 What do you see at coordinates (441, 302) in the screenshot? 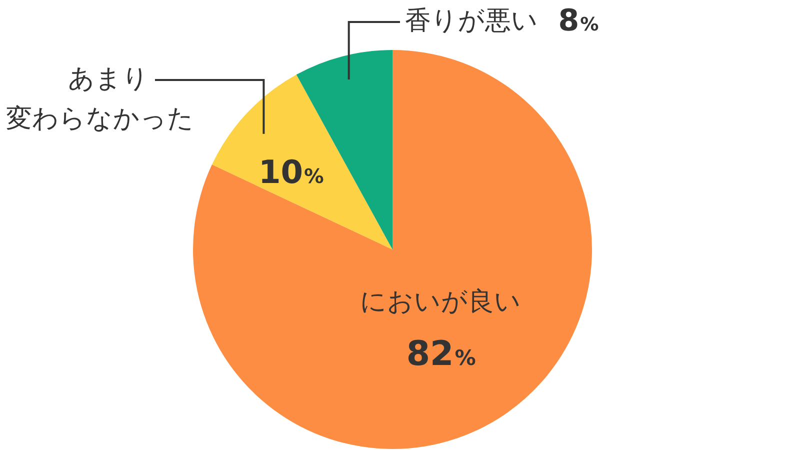
I see `slice-label: においが良い` at bounding box center [441, 302].